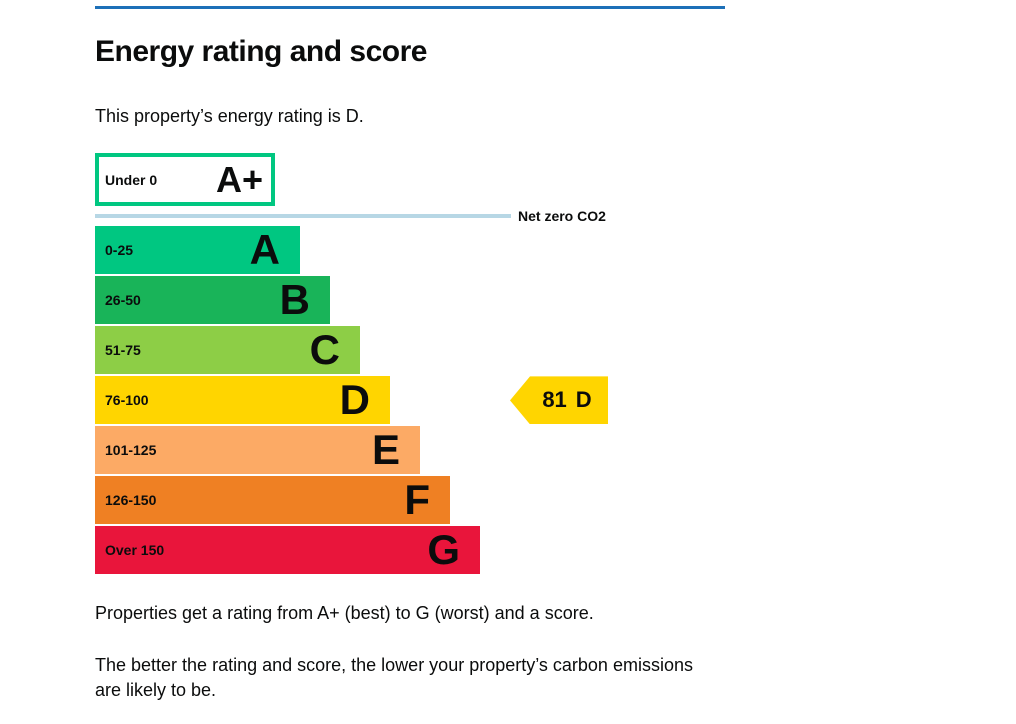 The height and width of the screenshot is (724, 1016). Describe the element at coordinates (261, 51) in the screenshot. I see `page-title: Energy rating and score` at that location.